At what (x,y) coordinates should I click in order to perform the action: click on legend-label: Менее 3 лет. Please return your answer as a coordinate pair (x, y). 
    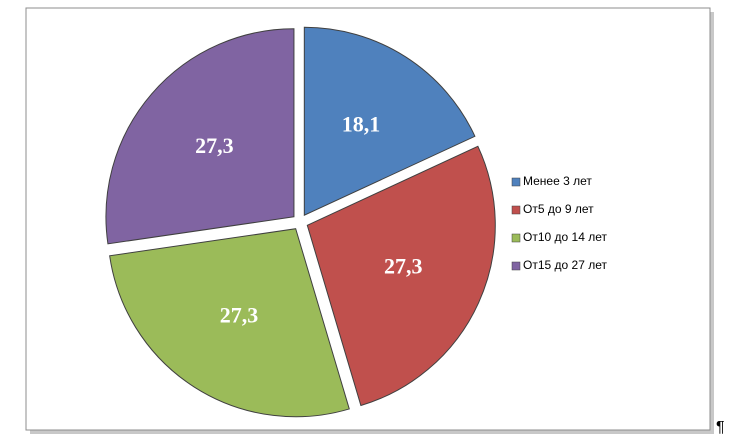
    Looking at the image, I should click on (557, 181).